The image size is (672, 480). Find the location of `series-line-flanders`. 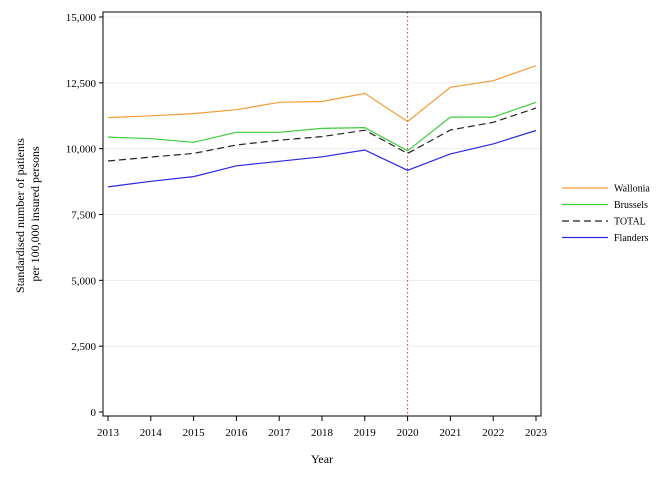

series-line-flanders is located at coordinates (322, 158).